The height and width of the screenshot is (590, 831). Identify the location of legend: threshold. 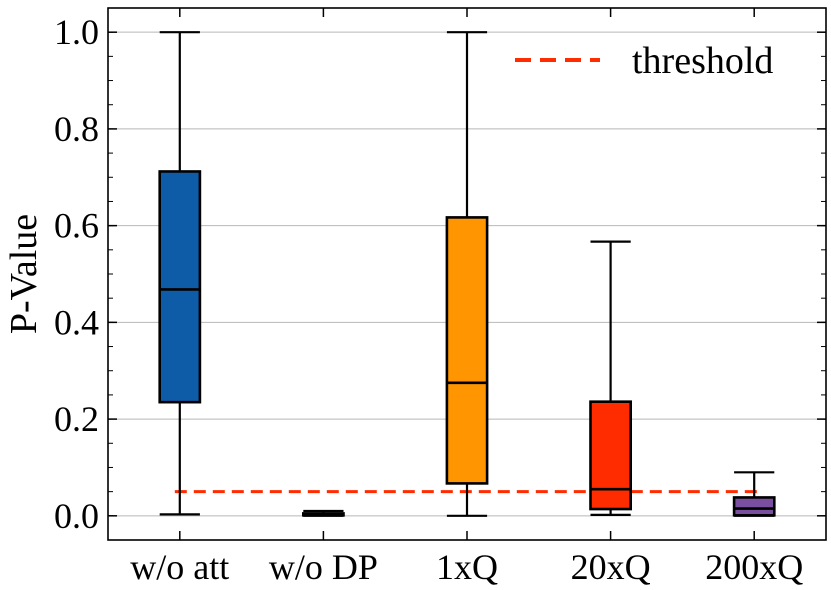
(644, 61).